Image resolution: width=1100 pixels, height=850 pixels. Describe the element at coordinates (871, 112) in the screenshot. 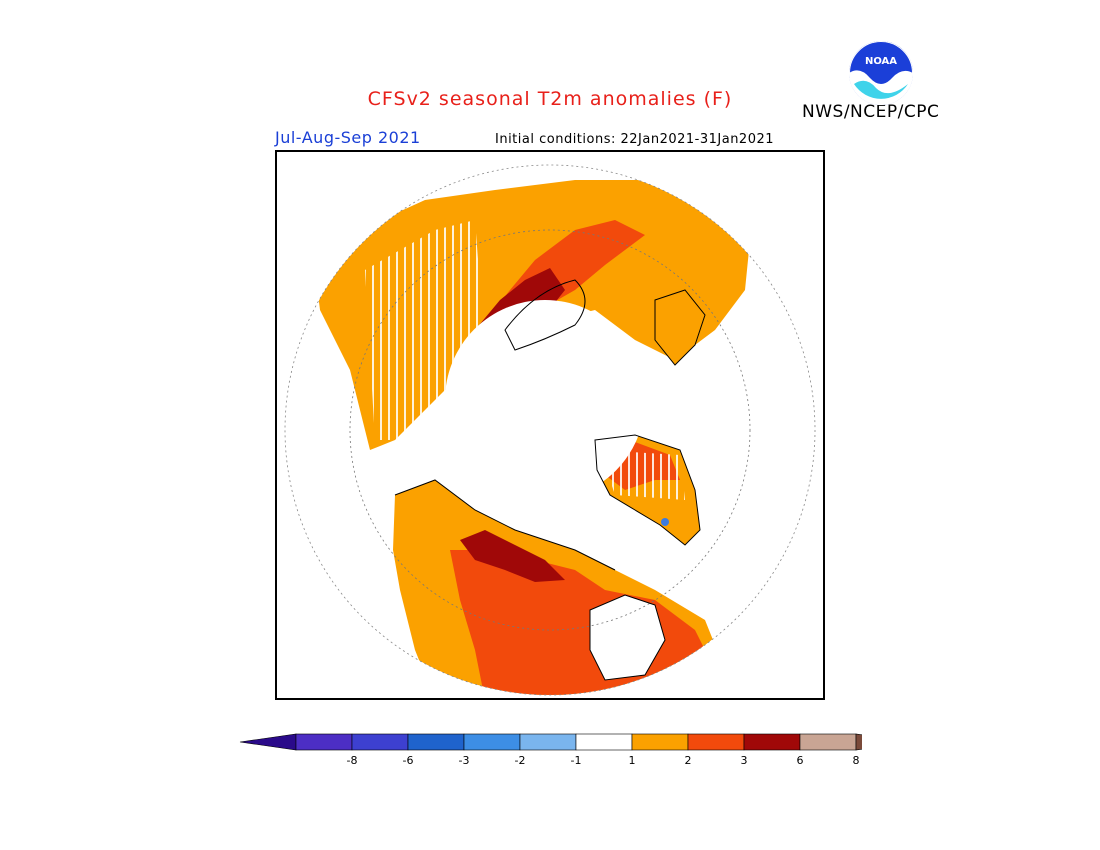

I see `agency-label: NWS/NCEP/CPC` at that location.